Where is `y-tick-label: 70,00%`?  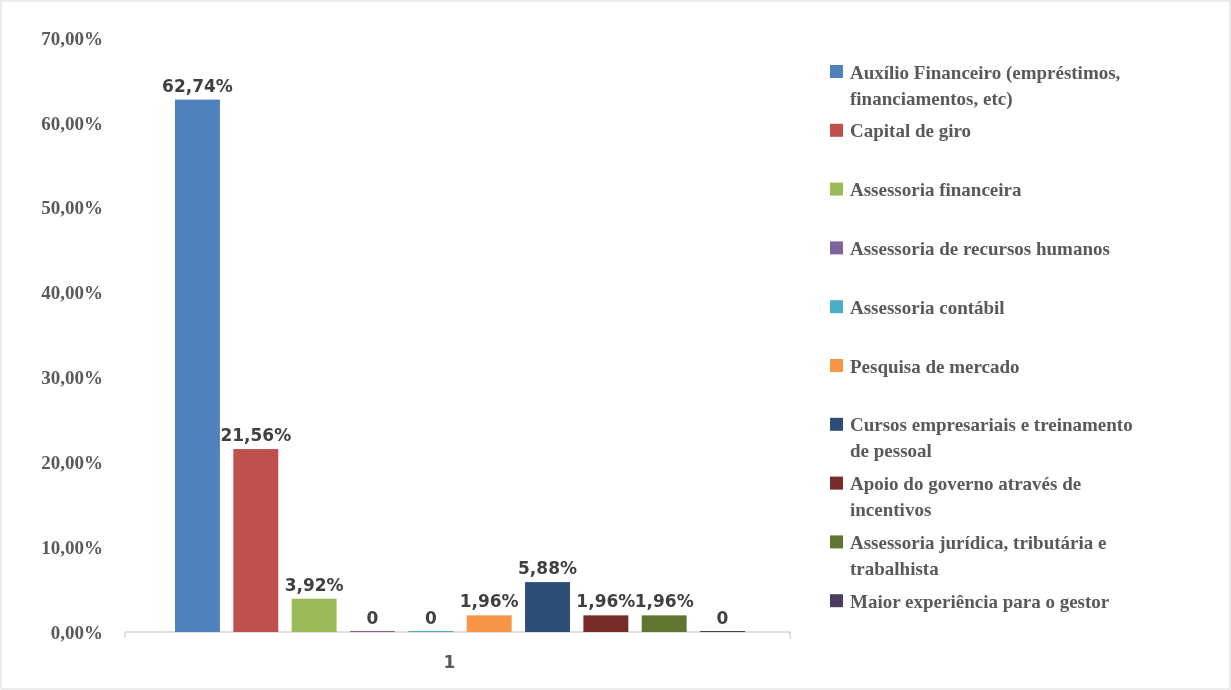 y-tick-label: 70,00% is located at coordinates (72, 38).